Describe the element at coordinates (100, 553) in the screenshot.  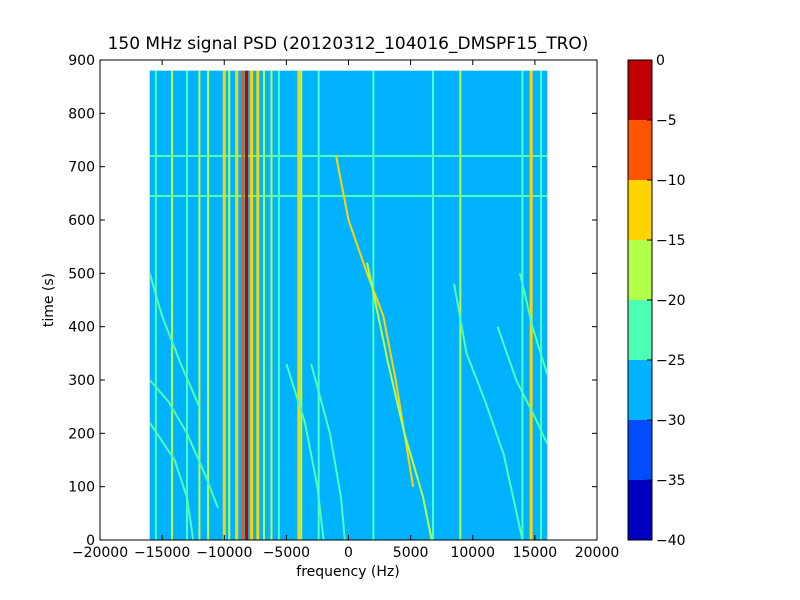
I see `x-tick-label: −20000` at that location.